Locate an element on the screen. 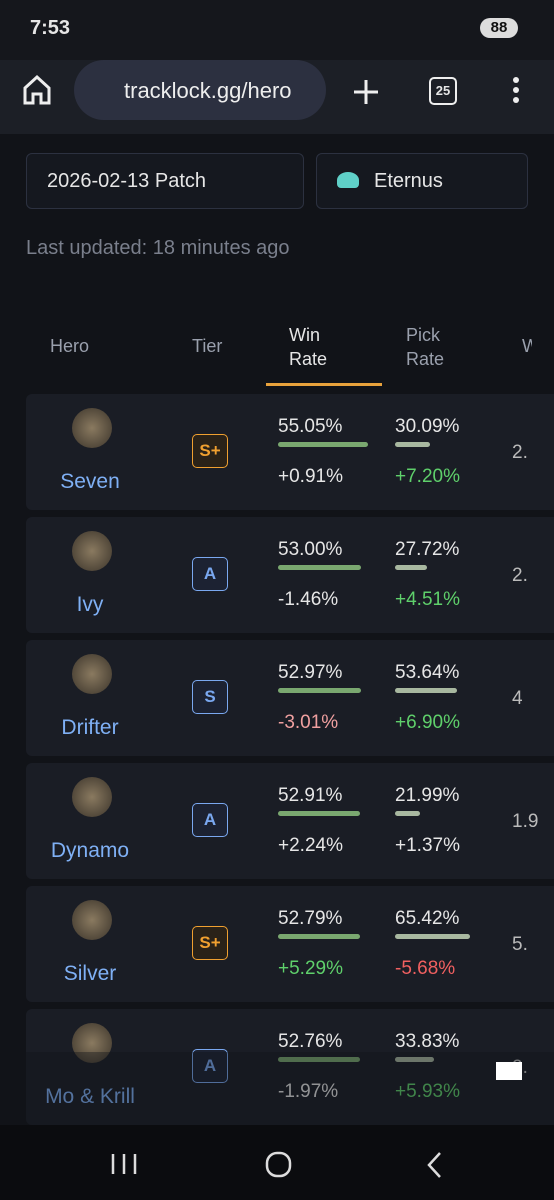 The height and width of the screenshot is (1200, 554). rank-select: Eternus is located at coordinates (422, 181).